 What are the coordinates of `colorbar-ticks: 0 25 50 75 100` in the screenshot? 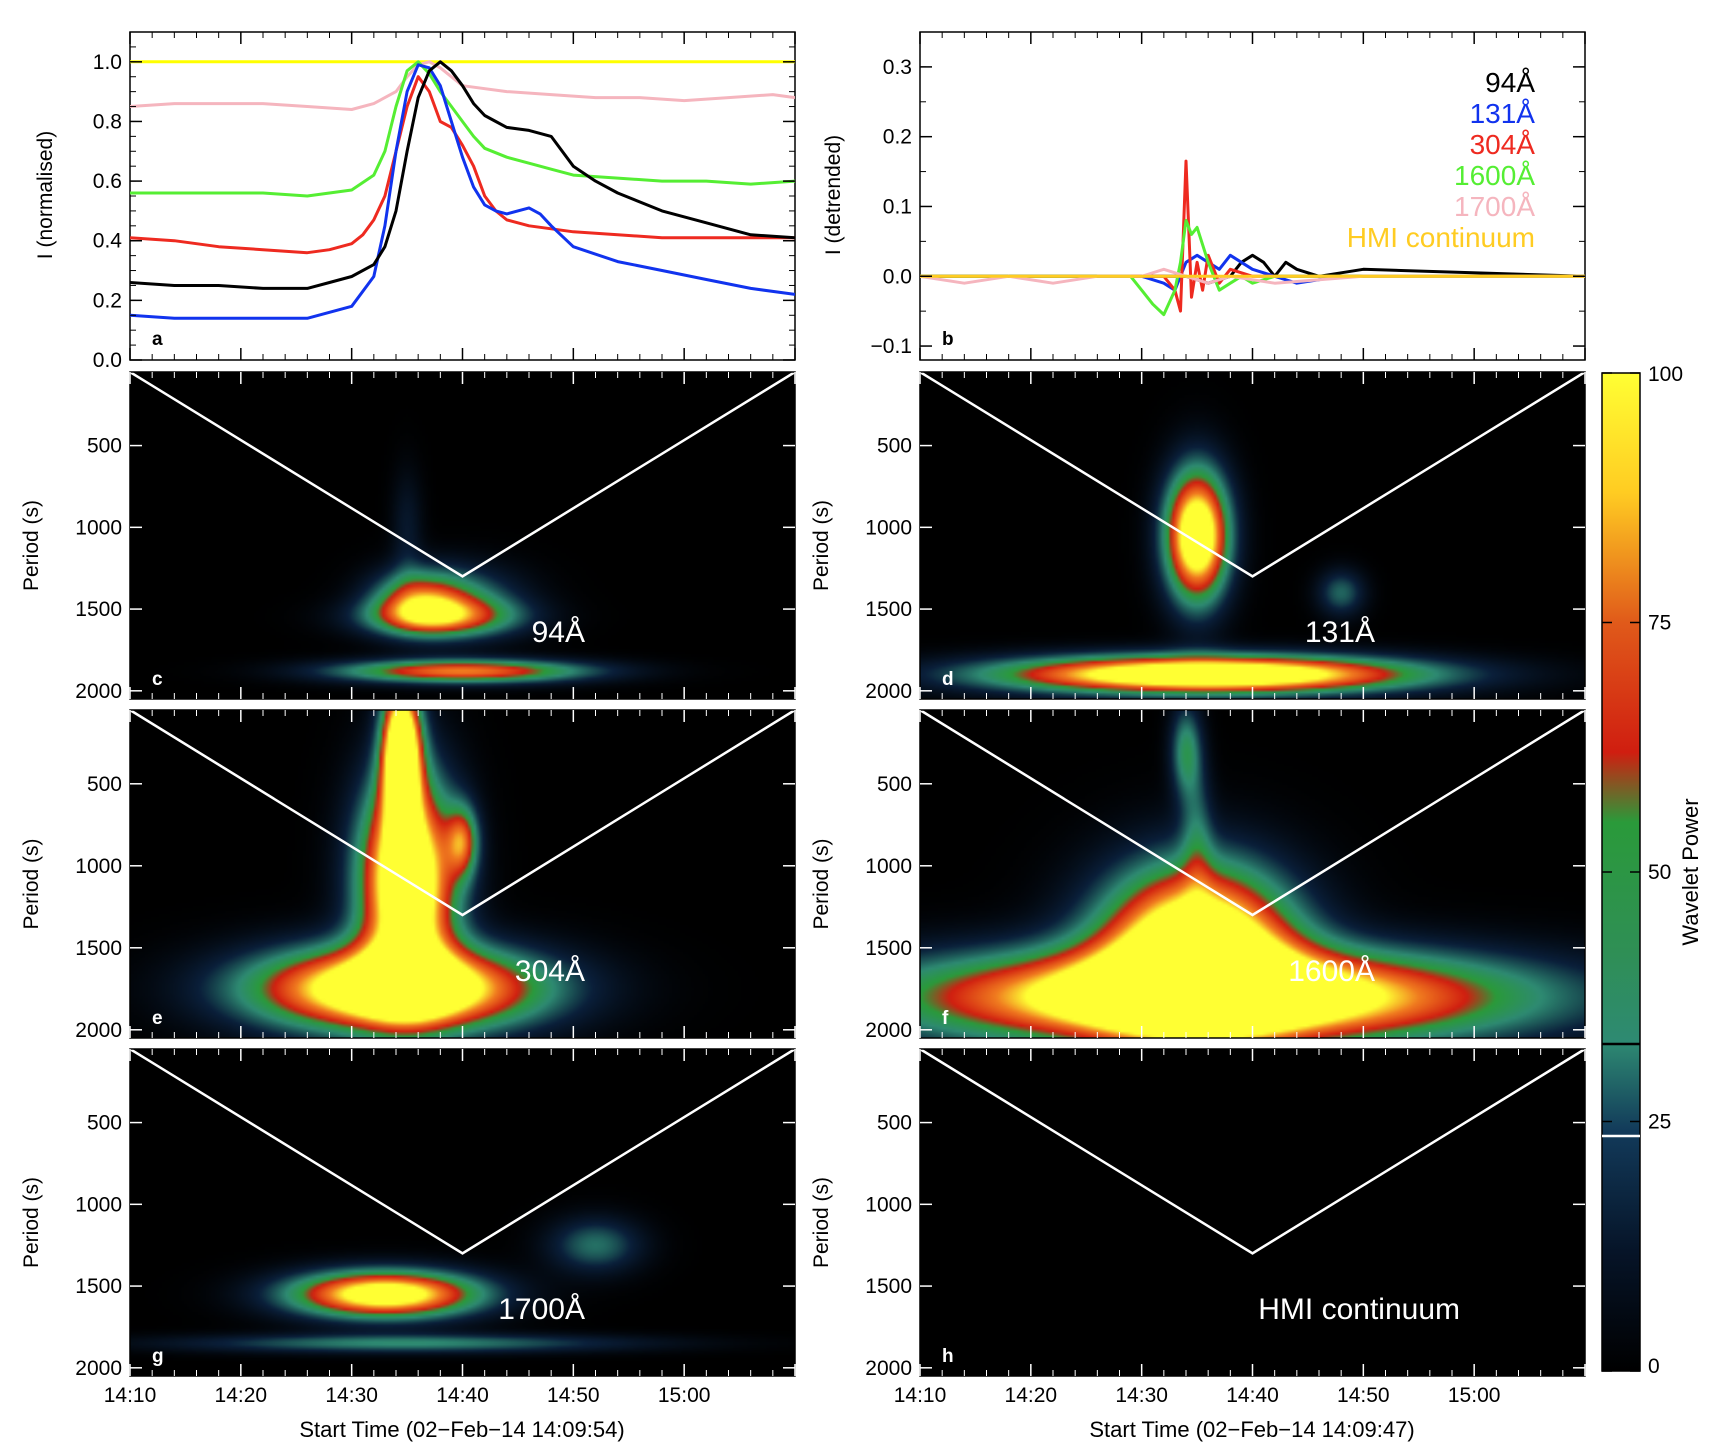 It's located at (1642, 870).